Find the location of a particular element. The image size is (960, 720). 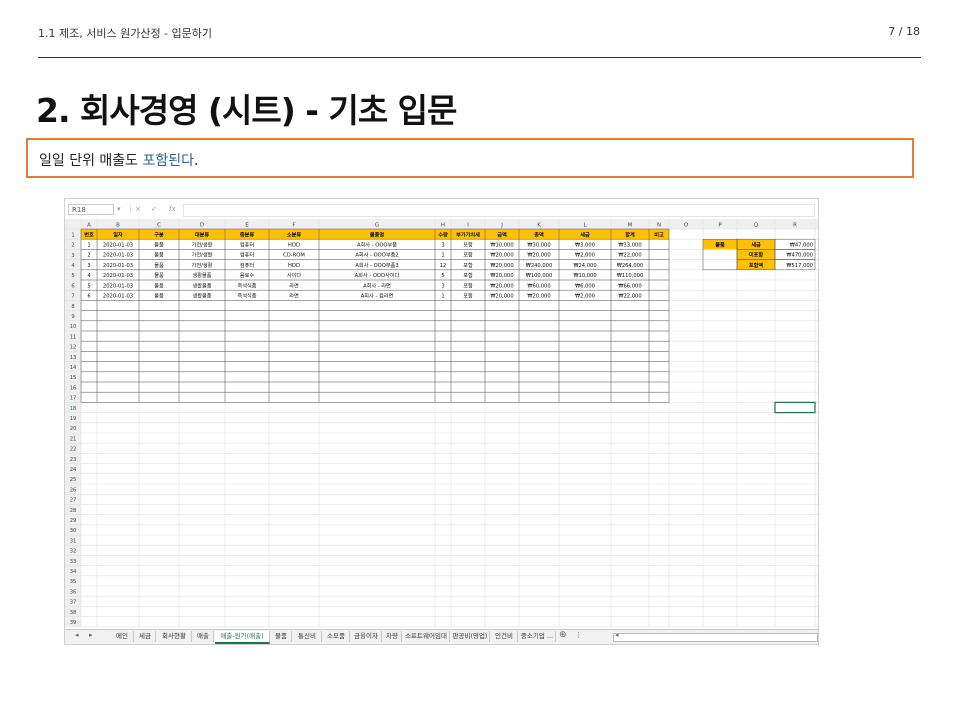

column-letter: H is located at coordinates (443, 226).